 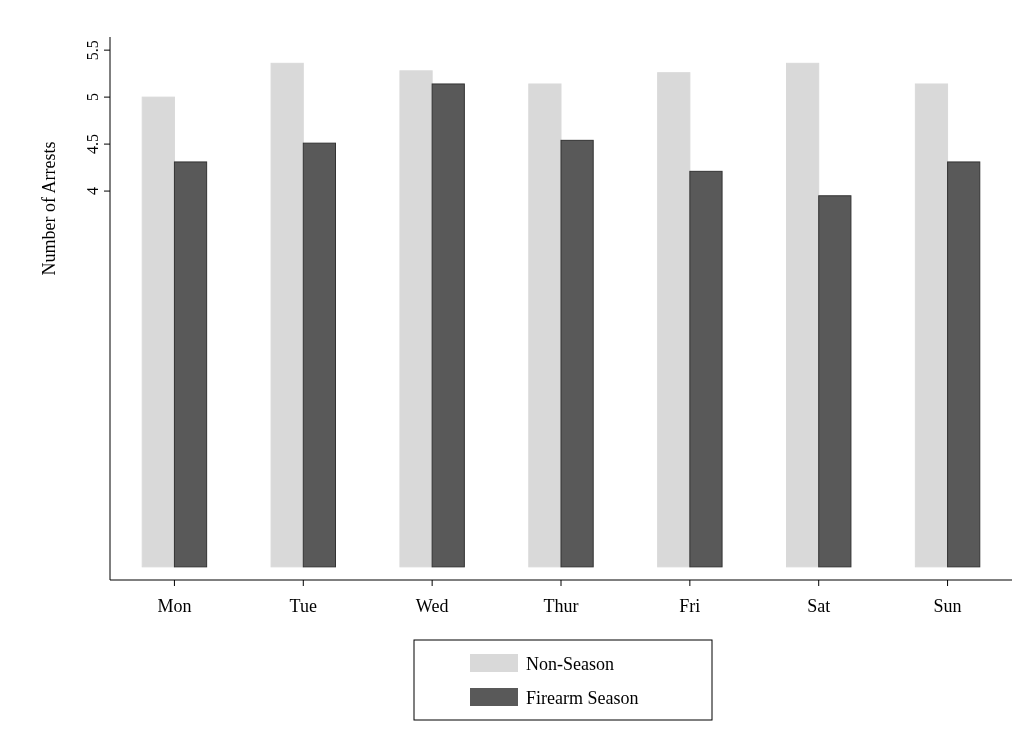 I want to click on x-tick-label: Tue, so click(x=303, y=606).